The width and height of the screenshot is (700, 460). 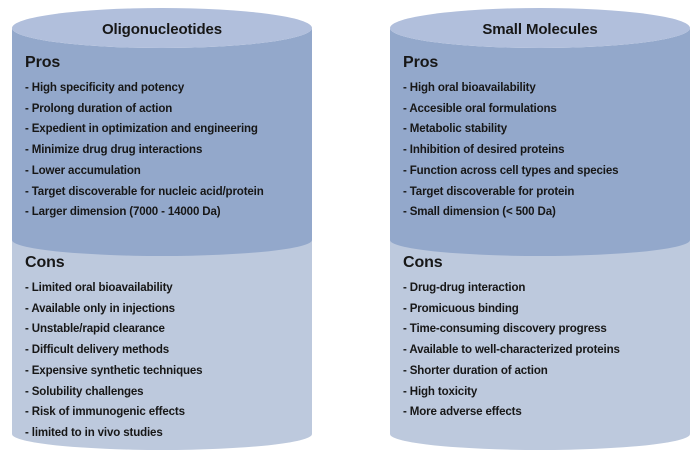 I want to click on list-item: - Function across cell types and species, so click(x=511, y=169).